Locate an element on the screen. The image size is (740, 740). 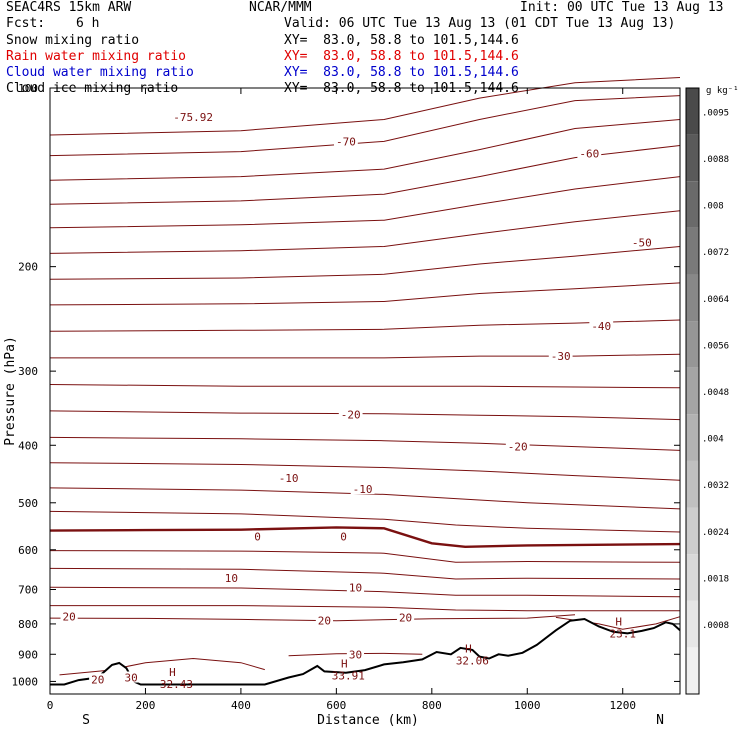
field-xy-rain: XY= 83.0, 58.8 to 101.5,144.6 is located at coordinates (401, 56).